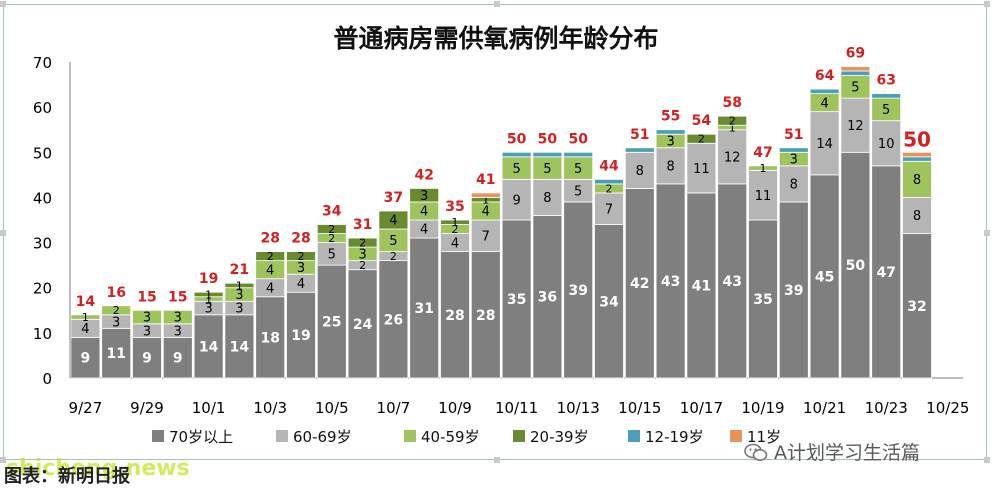  I want to click on legend-label: 70岁以上, so click(201, 437).